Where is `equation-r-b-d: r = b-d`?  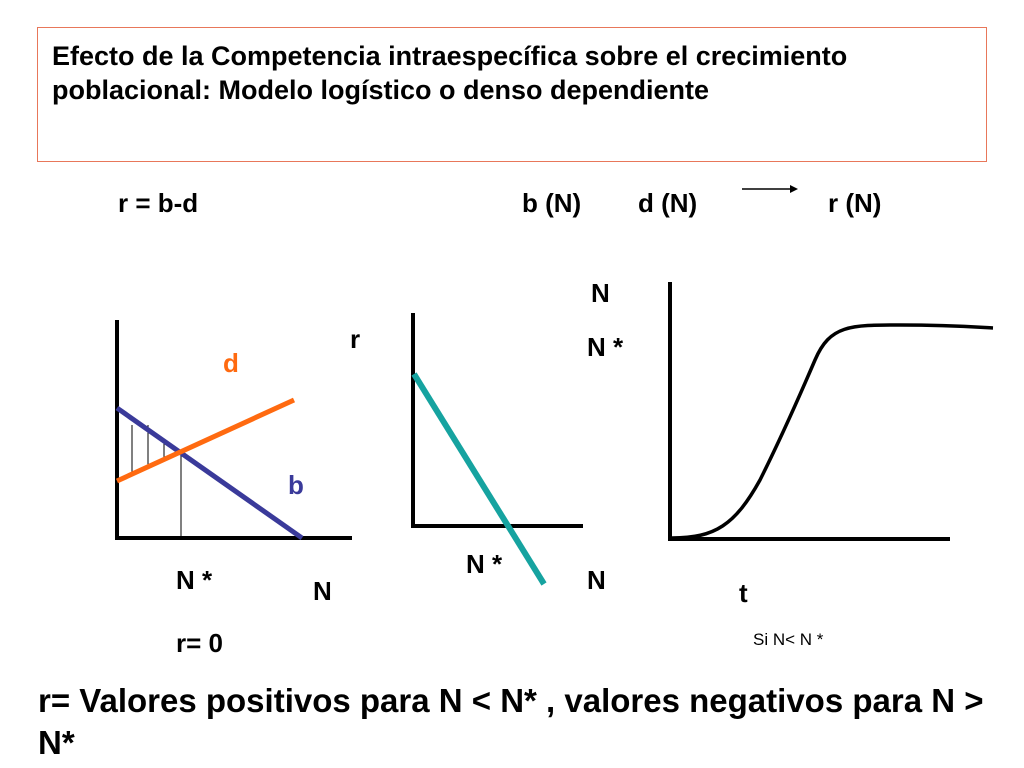
equation-r-b-d: r = b-d is located at coordinates (158, 203).